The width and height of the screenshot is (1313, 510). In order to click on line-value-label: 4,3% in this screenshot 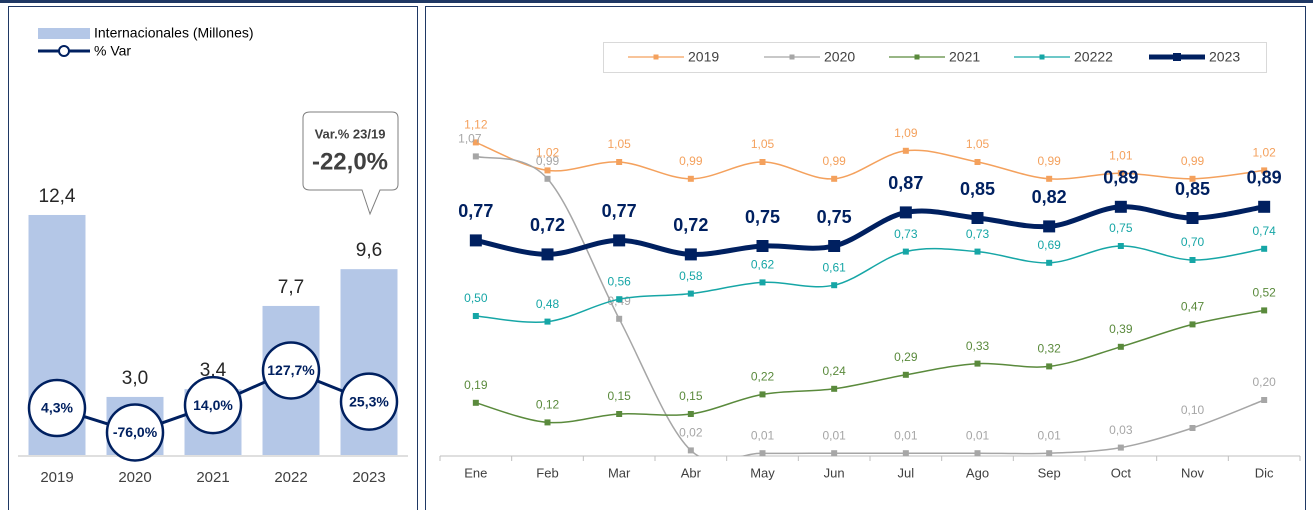, I will do `click(57, 408)`.